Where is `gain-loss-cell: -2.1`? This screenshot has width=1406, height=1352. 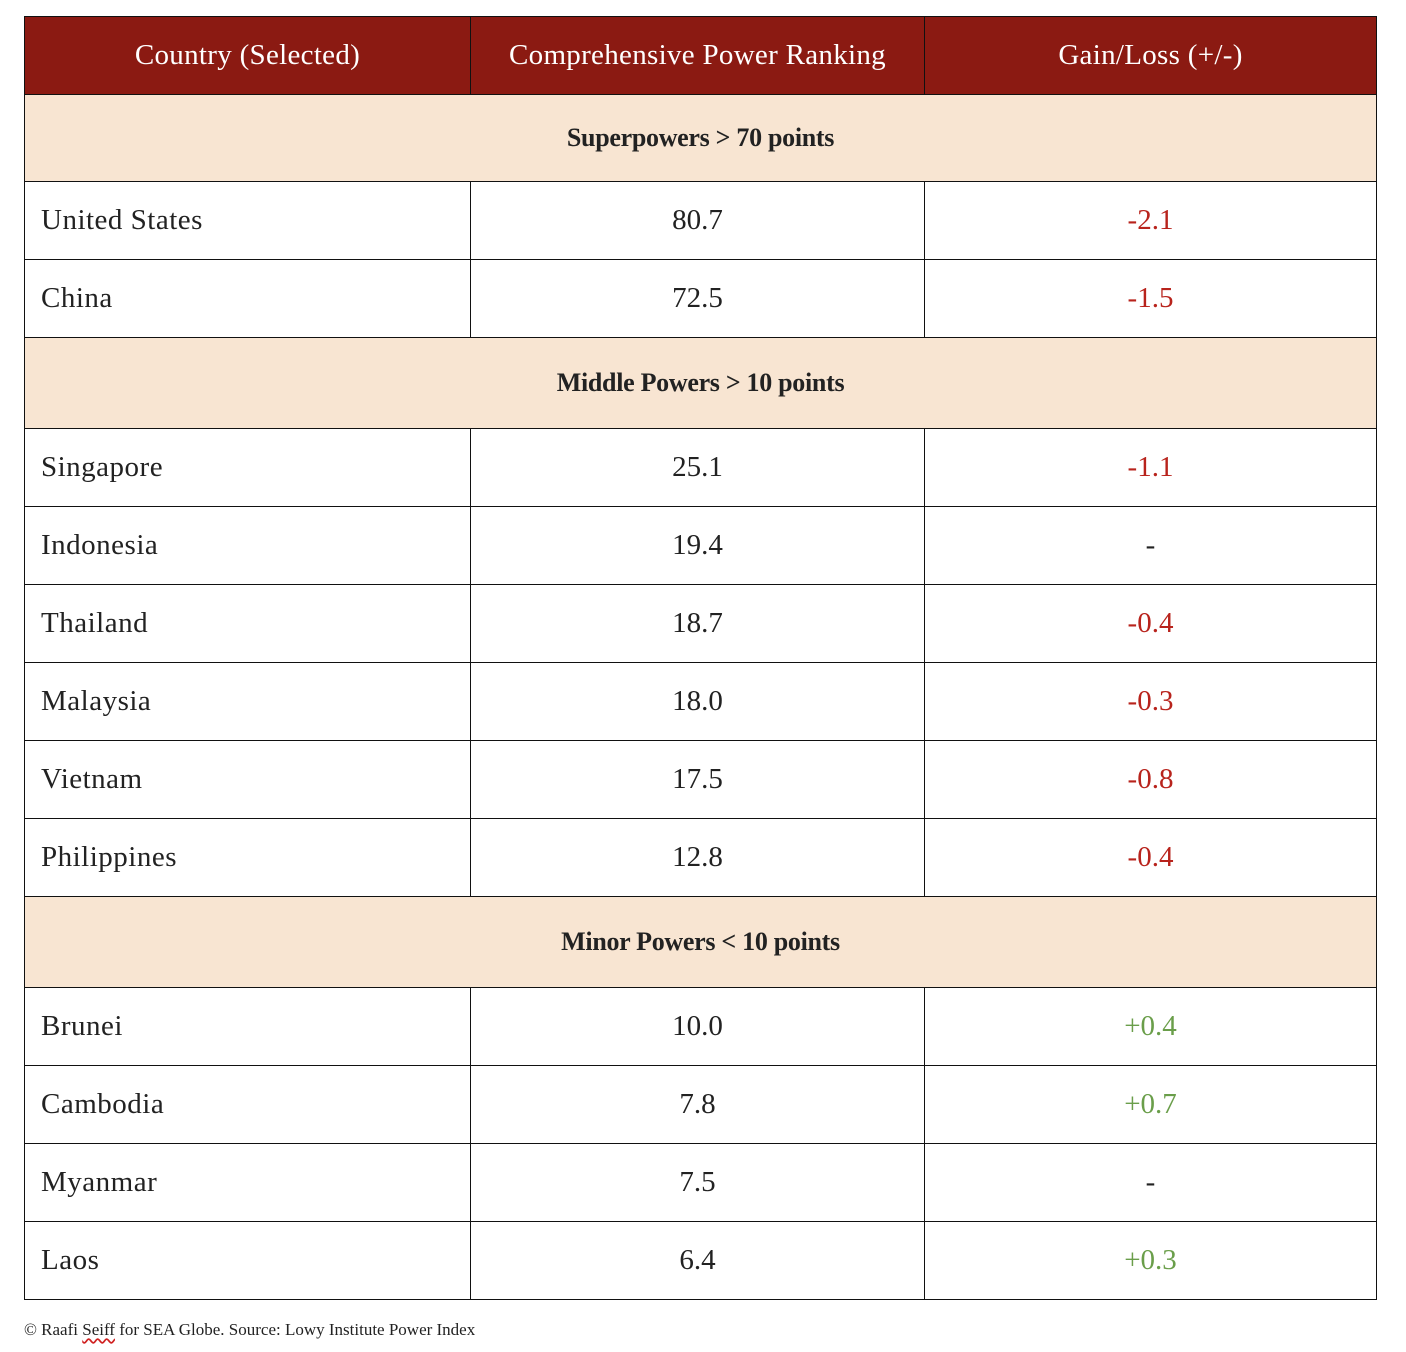 gain-loss-cell: -2.1 is located at coordinates (1150, 220).